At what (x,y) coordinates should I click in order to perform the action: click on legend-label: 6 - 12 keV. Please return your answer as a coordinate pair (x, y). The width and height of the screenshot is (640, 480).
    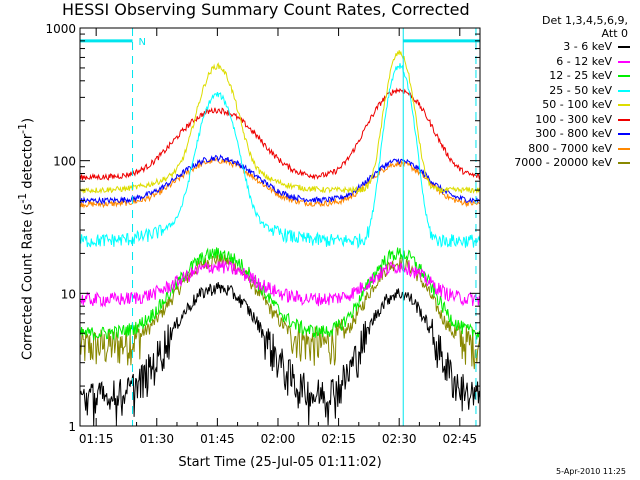
    Looking at the image, I should click on (584, 61).